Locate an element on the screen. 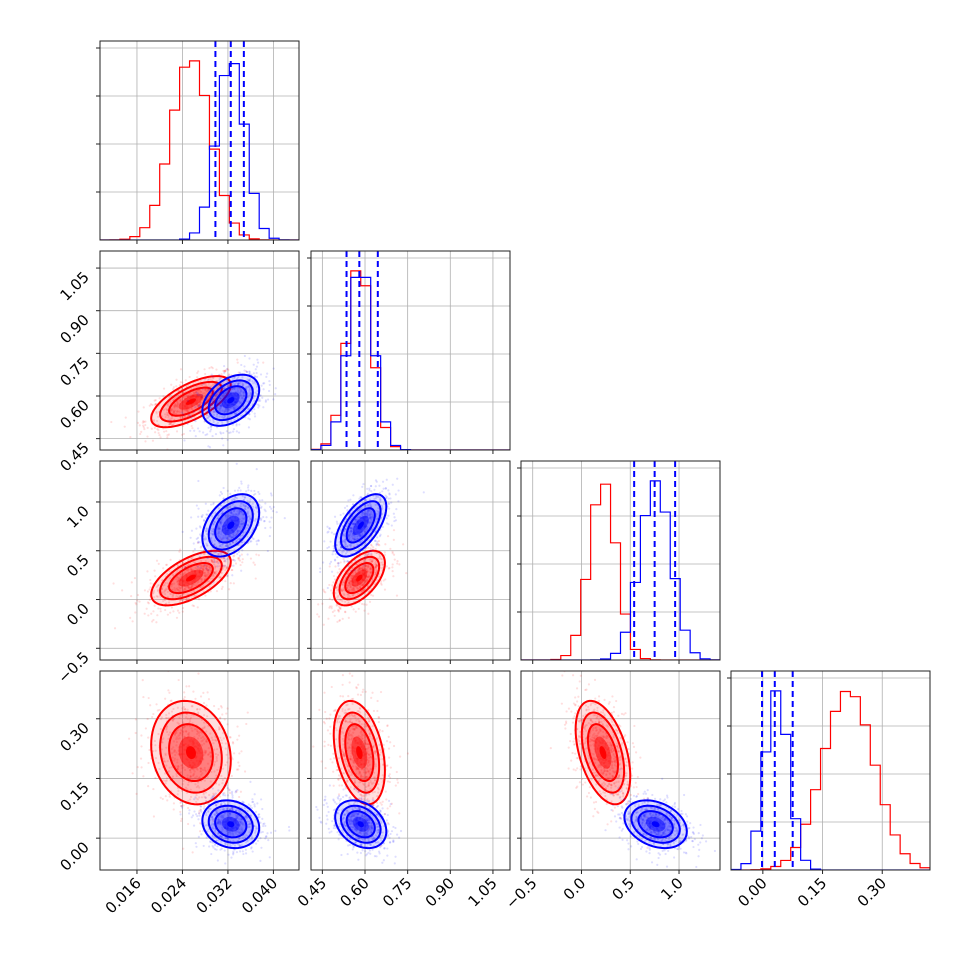 Image resolution: width=970 pixels, height=970 pixels. y-tick-label: 0.90 is located at coordinates (74, 329).